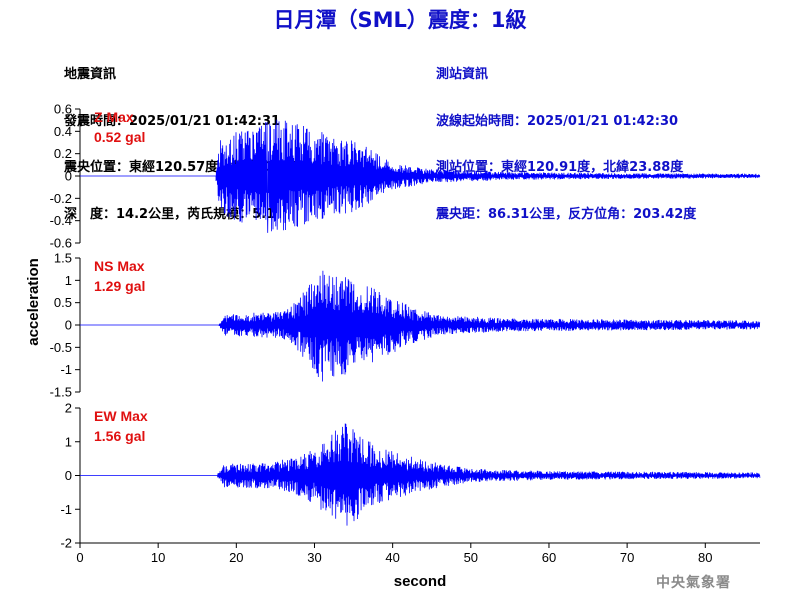 This screenshot has width=800, height=600. What do you see at coordinates (566, 214) in the screenshot?
I see `epicentral-distance-azimuth: 震央距：86.31公里，反方位角：203.42度` at bounding box center [566, 214].